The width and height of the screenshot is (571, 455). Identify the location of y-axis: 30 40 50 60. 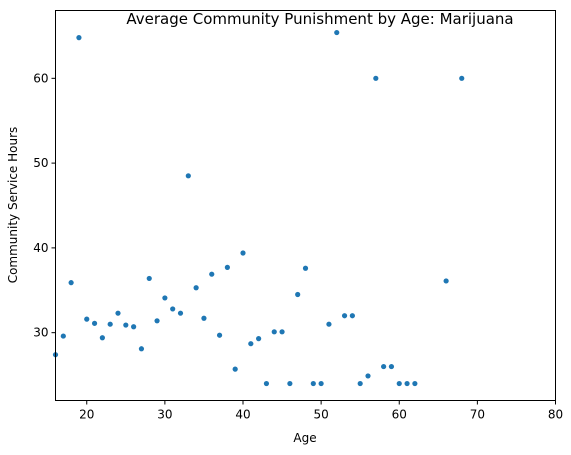
(44, 205).